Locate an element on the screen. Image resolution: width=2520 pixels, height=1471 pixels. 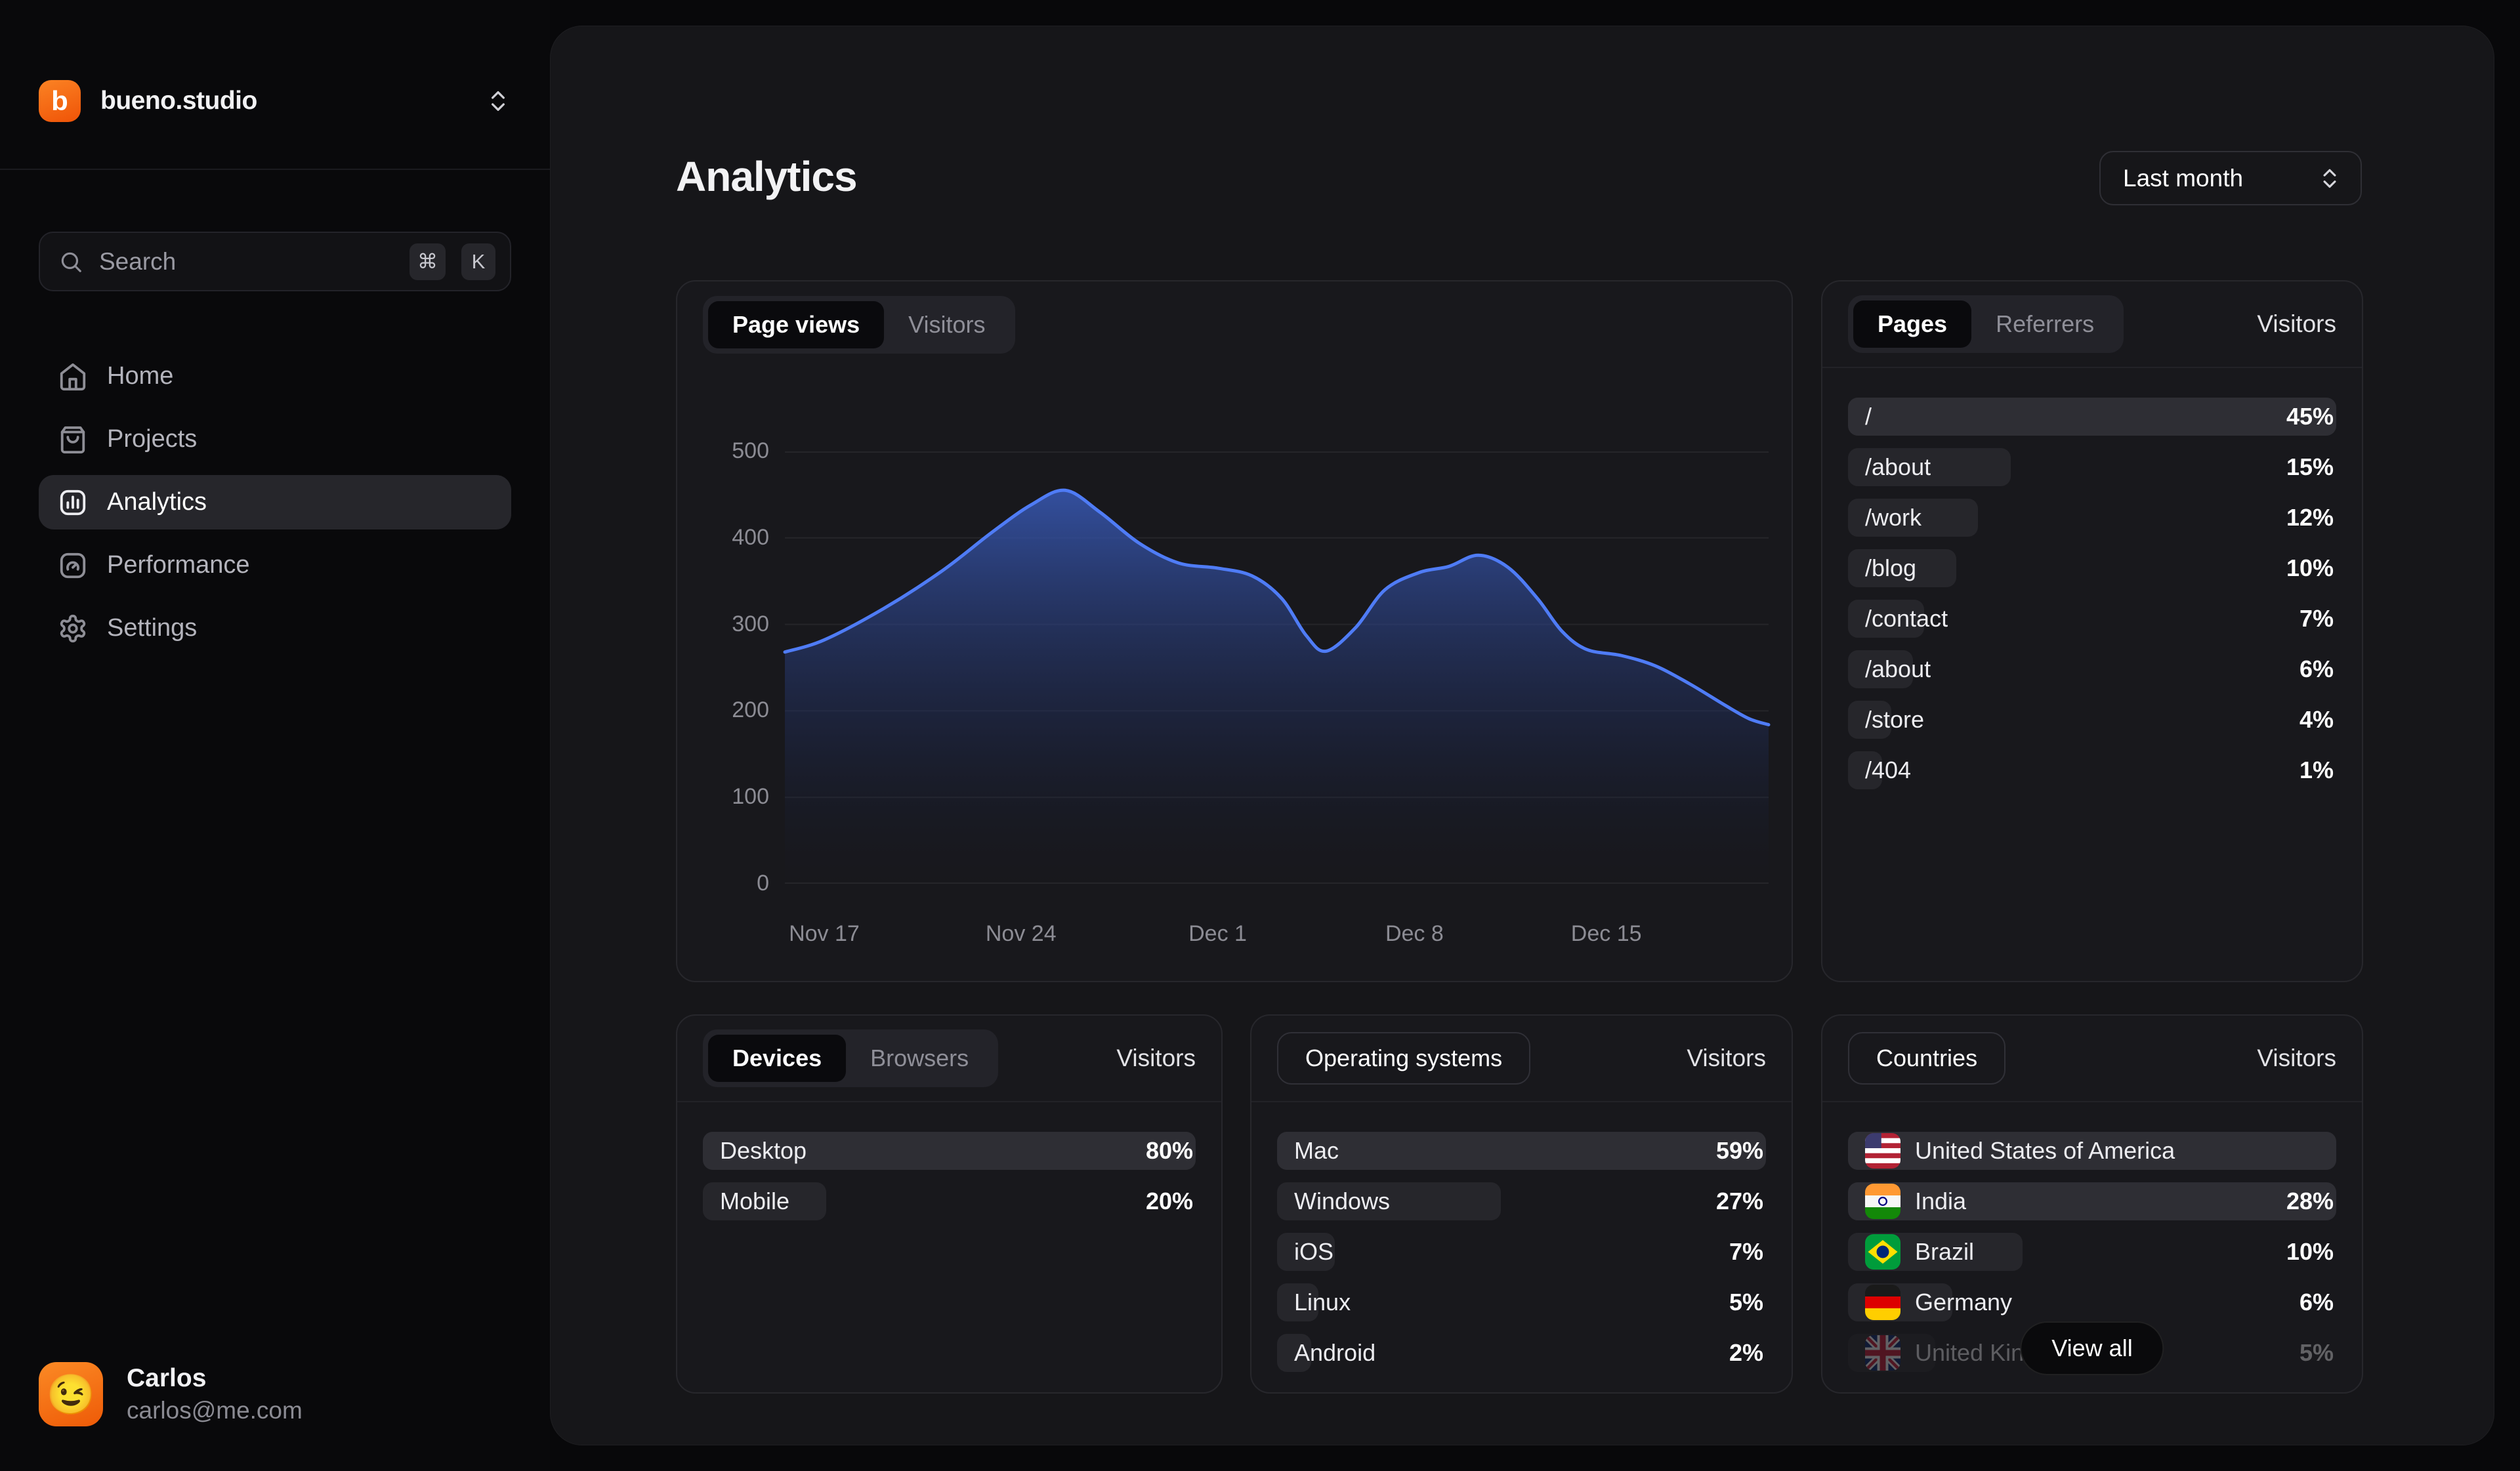
table-row: iOS 7% is located at coordinates (1521, 1252).